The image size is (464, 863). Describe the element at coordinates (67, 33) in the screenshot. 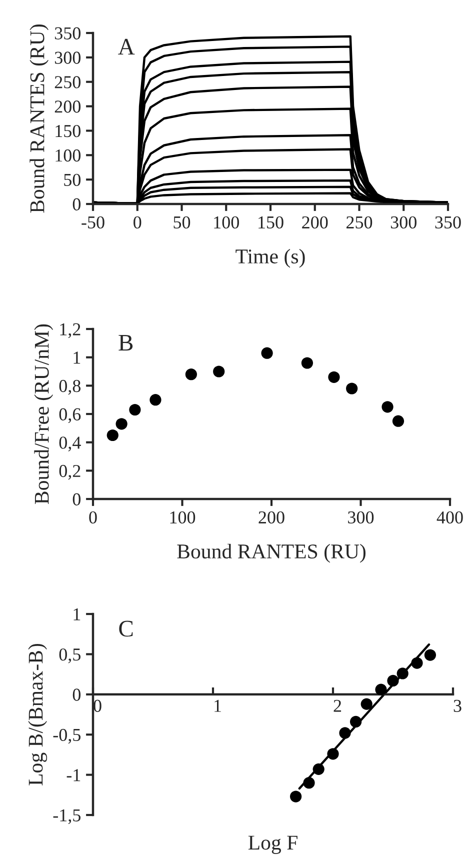

I see `y-tick-label: 350` at that location.